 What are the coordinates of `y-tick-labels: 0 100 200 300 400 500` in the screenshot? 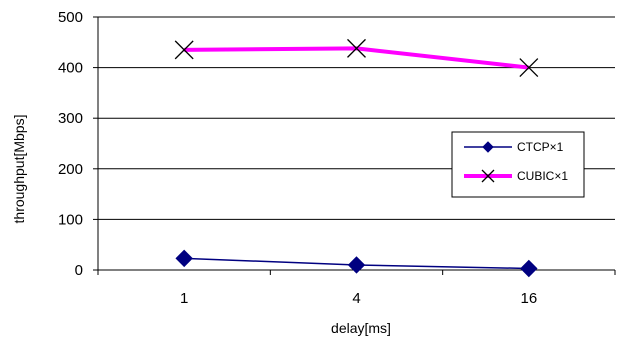 It's located at (78, 144).